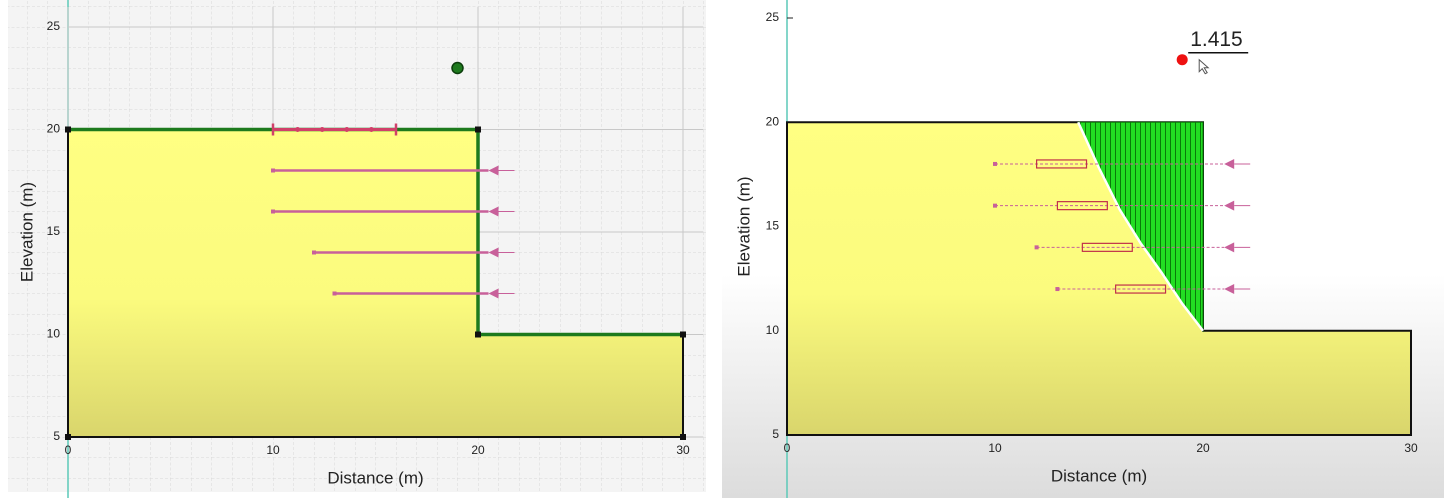 This screenshot has width=1444, height=503. I want to click on factor-of-safety: 1.415, so click(1216, 39).